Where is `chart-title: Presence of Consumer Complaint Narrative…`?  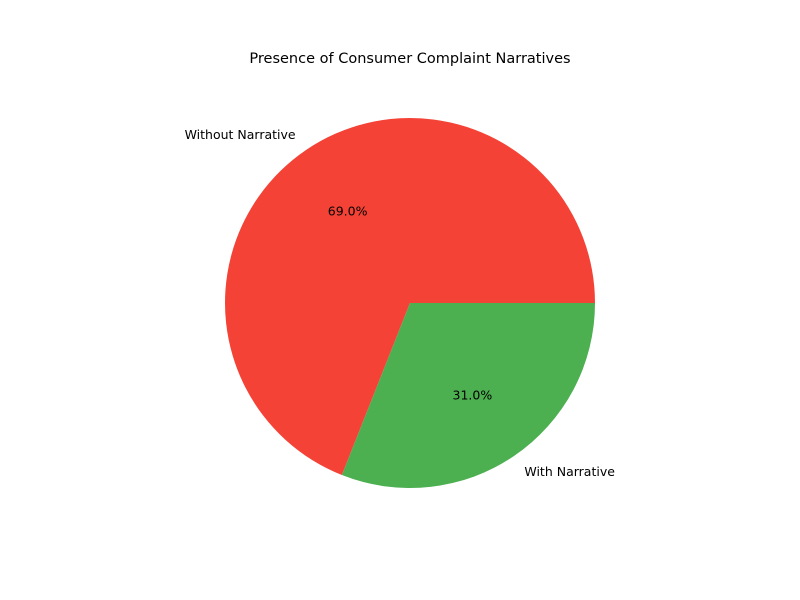 chart-title: Presence of Consumer Complaint Narrative… is located at coordinates (409, 59).